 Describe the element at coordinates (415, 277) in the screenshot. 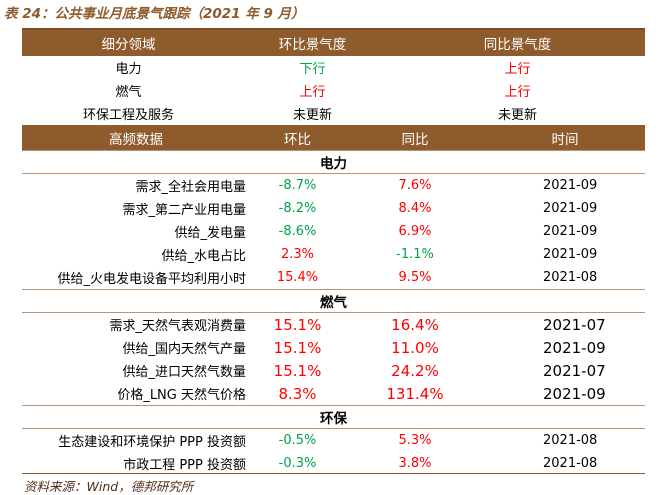

I see `yoy-value: 9.5%` at that location.